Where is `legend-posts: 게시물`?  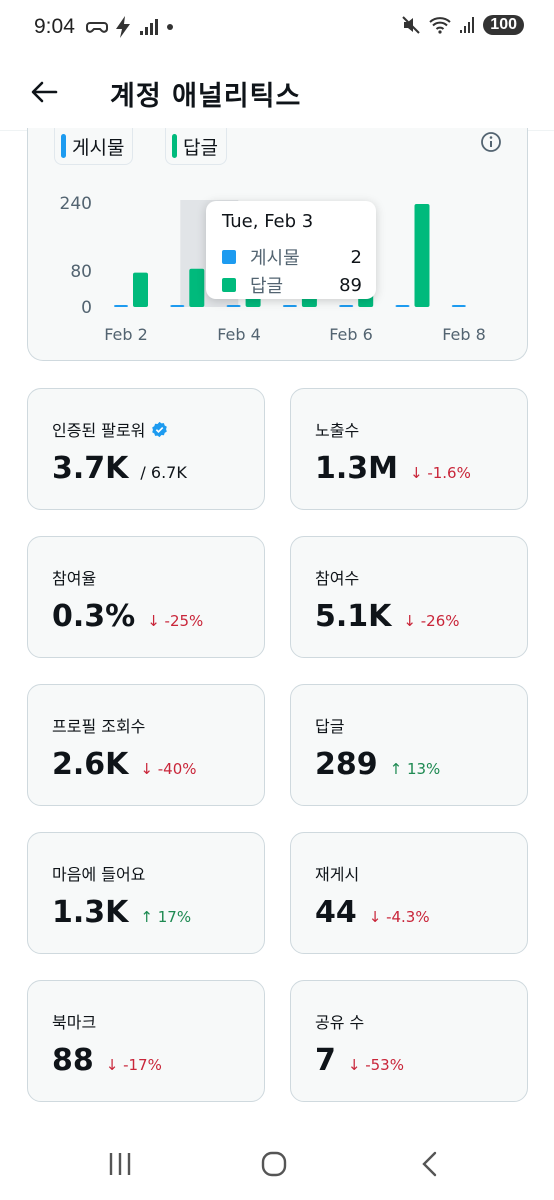
legend-posts: 게시물 is located at coordinates (94, 146).